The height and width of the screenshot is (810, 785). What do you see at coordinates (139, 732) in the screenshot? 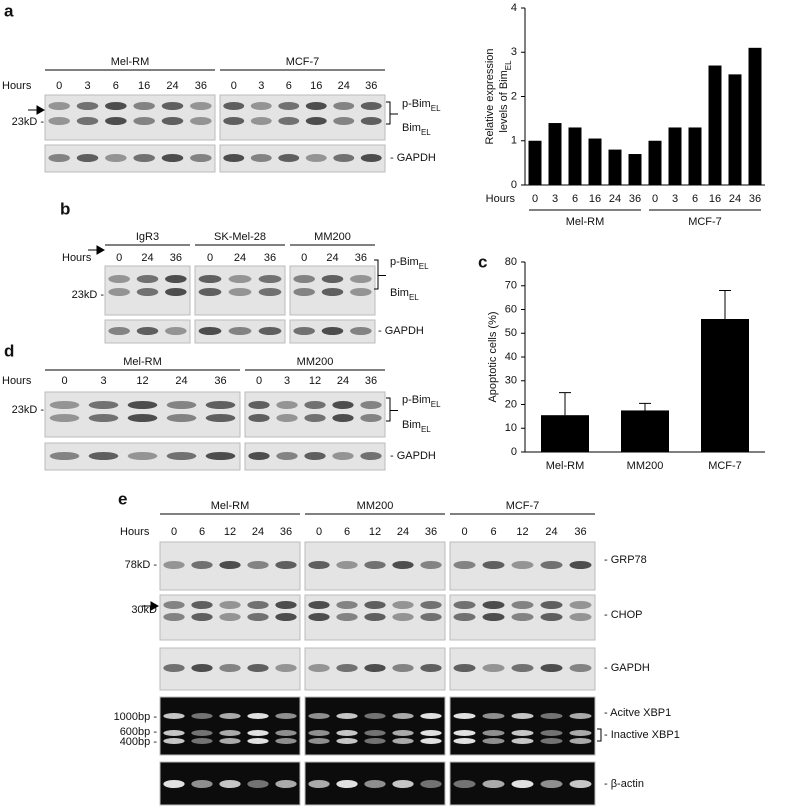
I see `size-marker: 600bp -` at bounding box center [139, 732].